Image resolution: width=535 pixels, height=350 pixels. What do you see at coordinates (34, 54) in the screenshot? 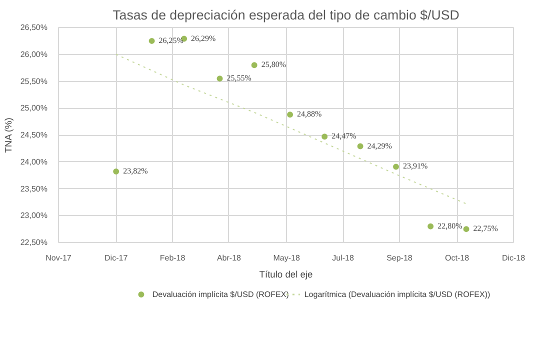
I see `y-tick-label: 26,00%` at bounding box center [34, 54].